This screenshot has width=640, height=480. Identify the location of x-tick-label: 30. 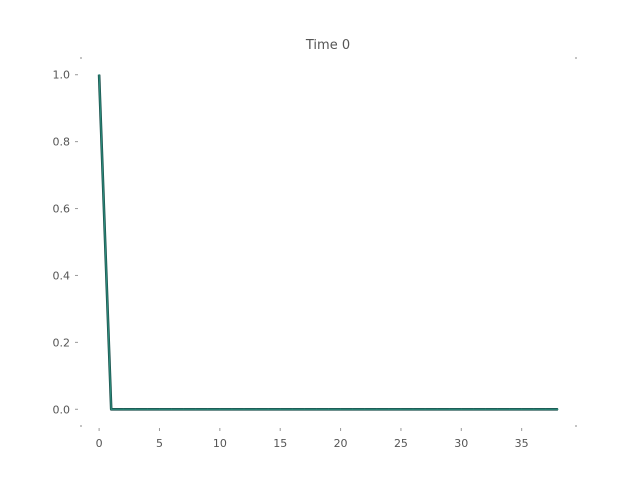
(461, 443).